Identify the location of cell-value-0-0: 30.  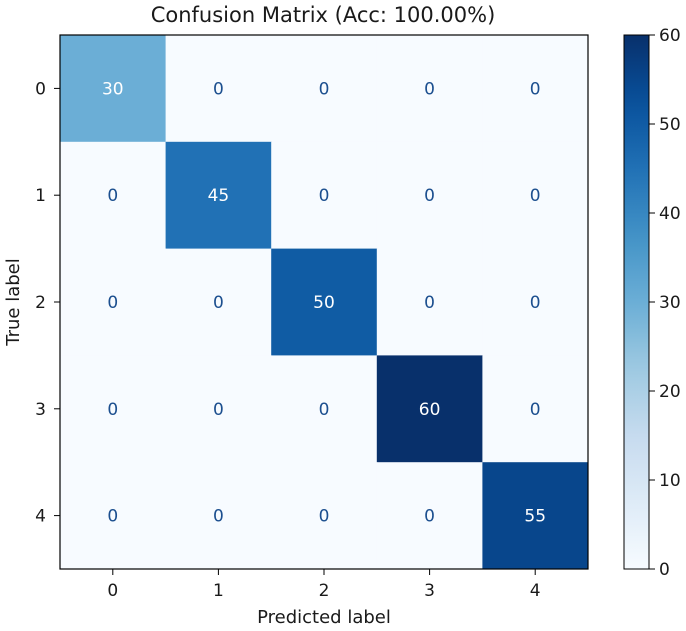
(113, 89).